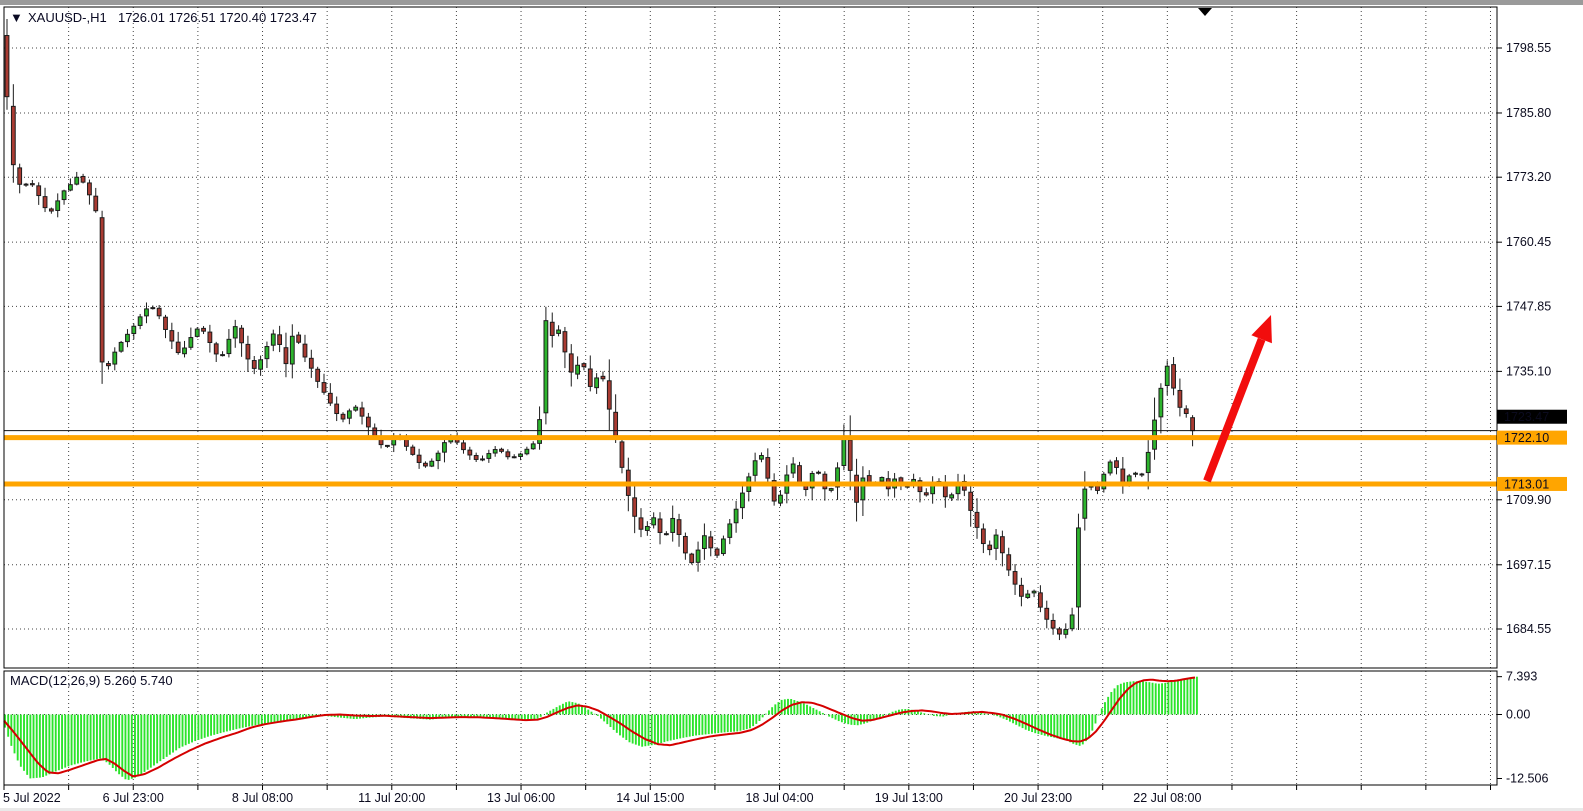 Image resolution: width=1583 pixels, height=811 pixels. Describe the element at coordinates (1532, 416) in the screenshot. I see `price-tag-box` at that location.